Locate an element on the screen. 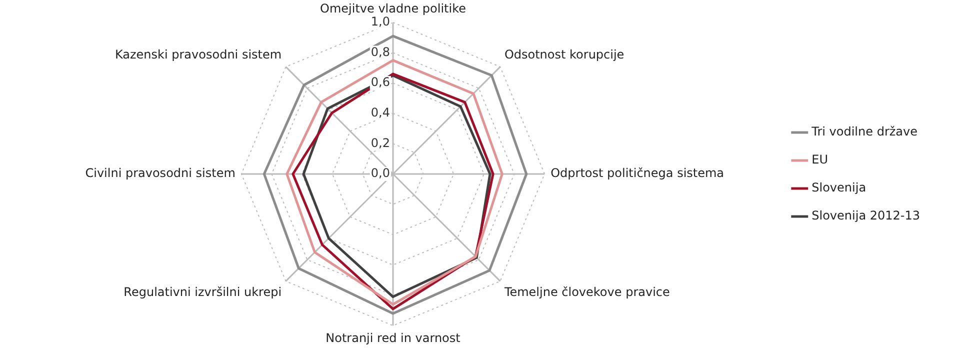  spoke-label: Regulativni izvršilni ukrepi is located at coordinates (203, 291).